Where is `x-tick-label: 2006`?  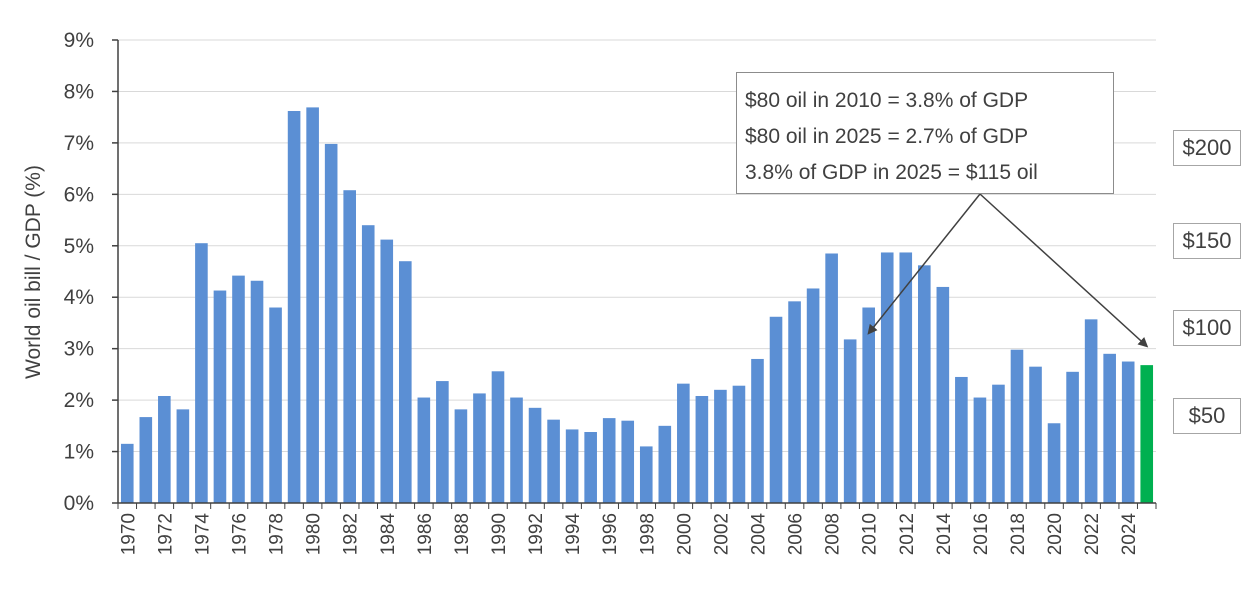
x-tick-label: 2006 is located at coordinates (796, 534).